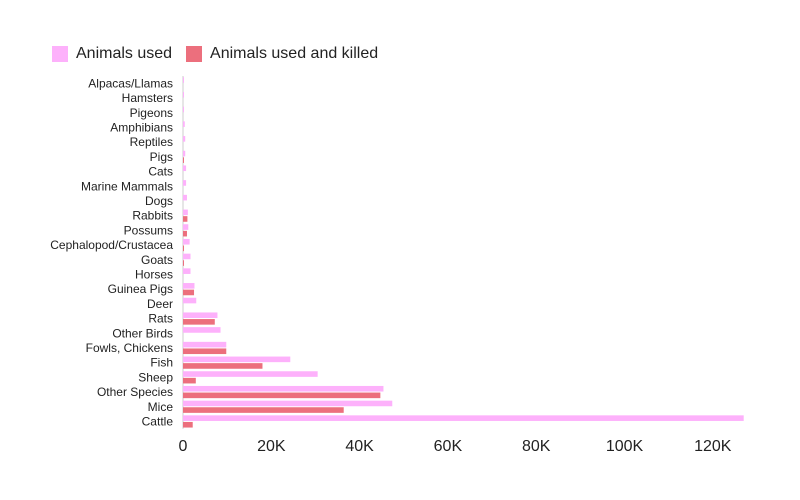  Describe the element at coordinates (161, 407) in the screenshot. I see `category-label-mice: Mice` at that location.